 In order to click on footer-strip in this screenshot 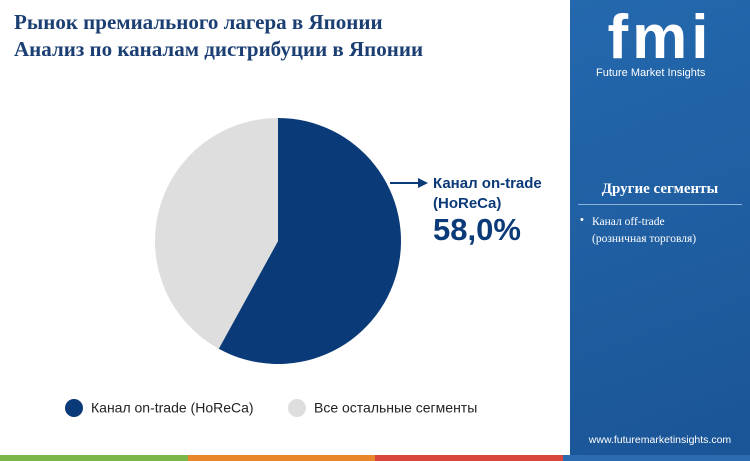, I will do `click(375, 458)`.